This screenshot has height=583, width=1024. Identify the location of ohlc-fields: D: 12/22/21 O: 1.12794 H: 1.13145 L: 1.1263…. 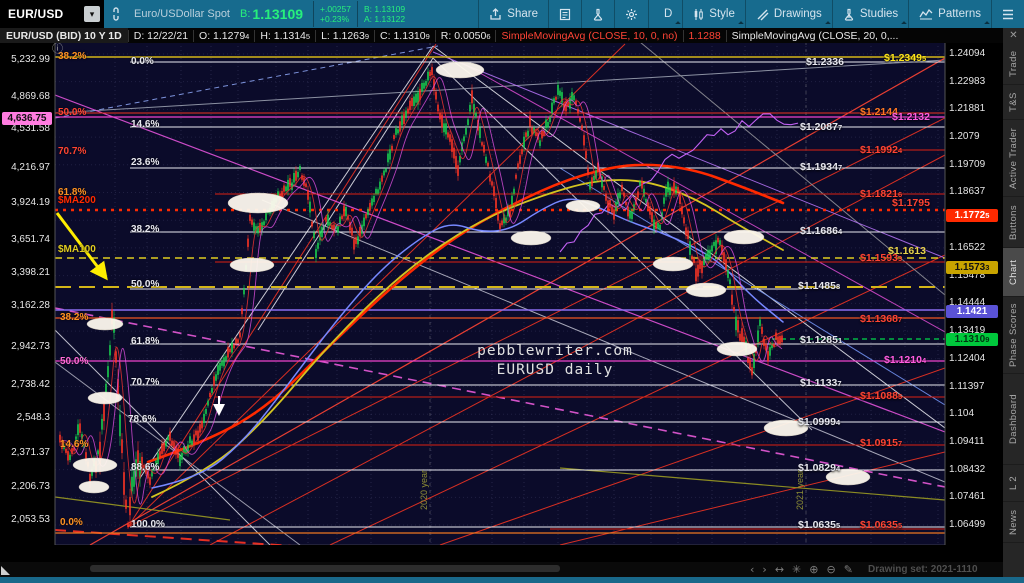
(311, 35).